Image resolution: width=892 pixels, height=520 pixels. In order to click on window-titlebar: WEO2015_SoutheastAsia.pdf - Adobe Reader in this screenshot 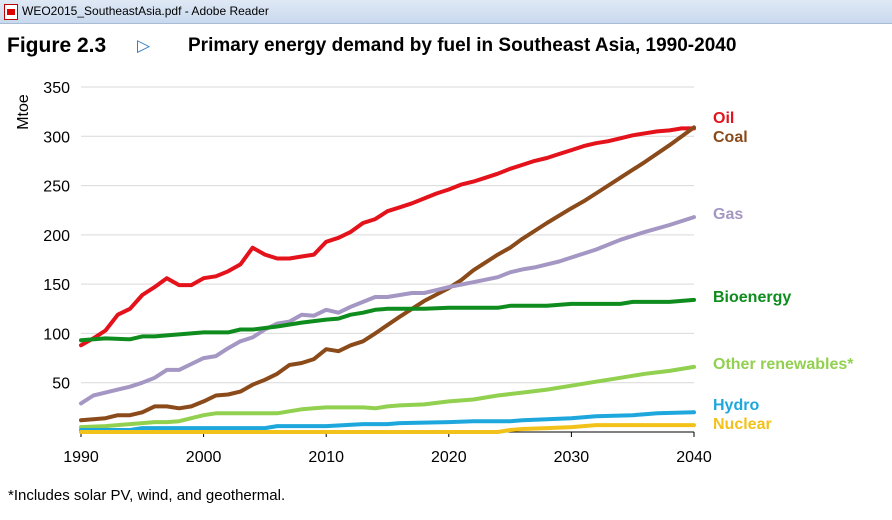, I will do `click(446, 12)`.